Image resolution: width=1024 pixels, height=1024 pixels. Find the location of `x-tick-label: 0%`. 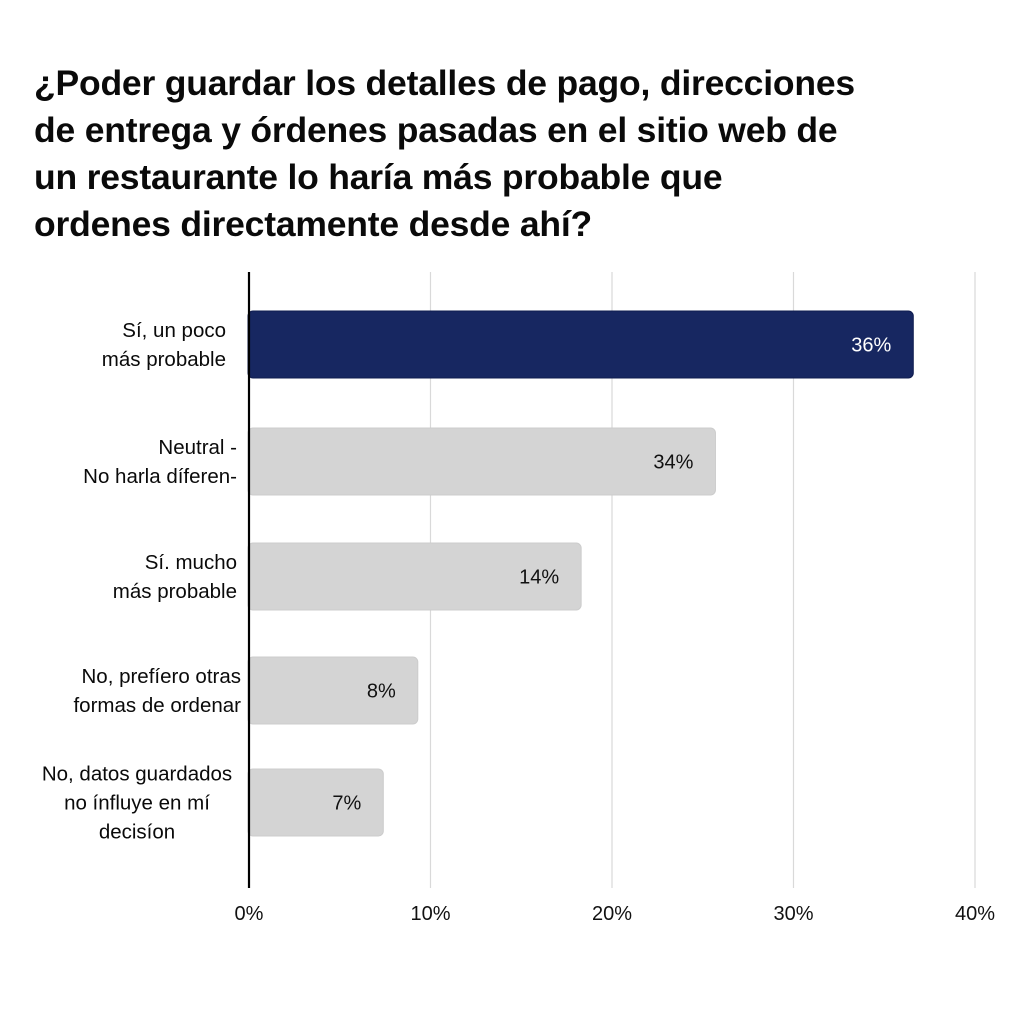

x-tick-label: 0% is located at coordinates (249, 914).